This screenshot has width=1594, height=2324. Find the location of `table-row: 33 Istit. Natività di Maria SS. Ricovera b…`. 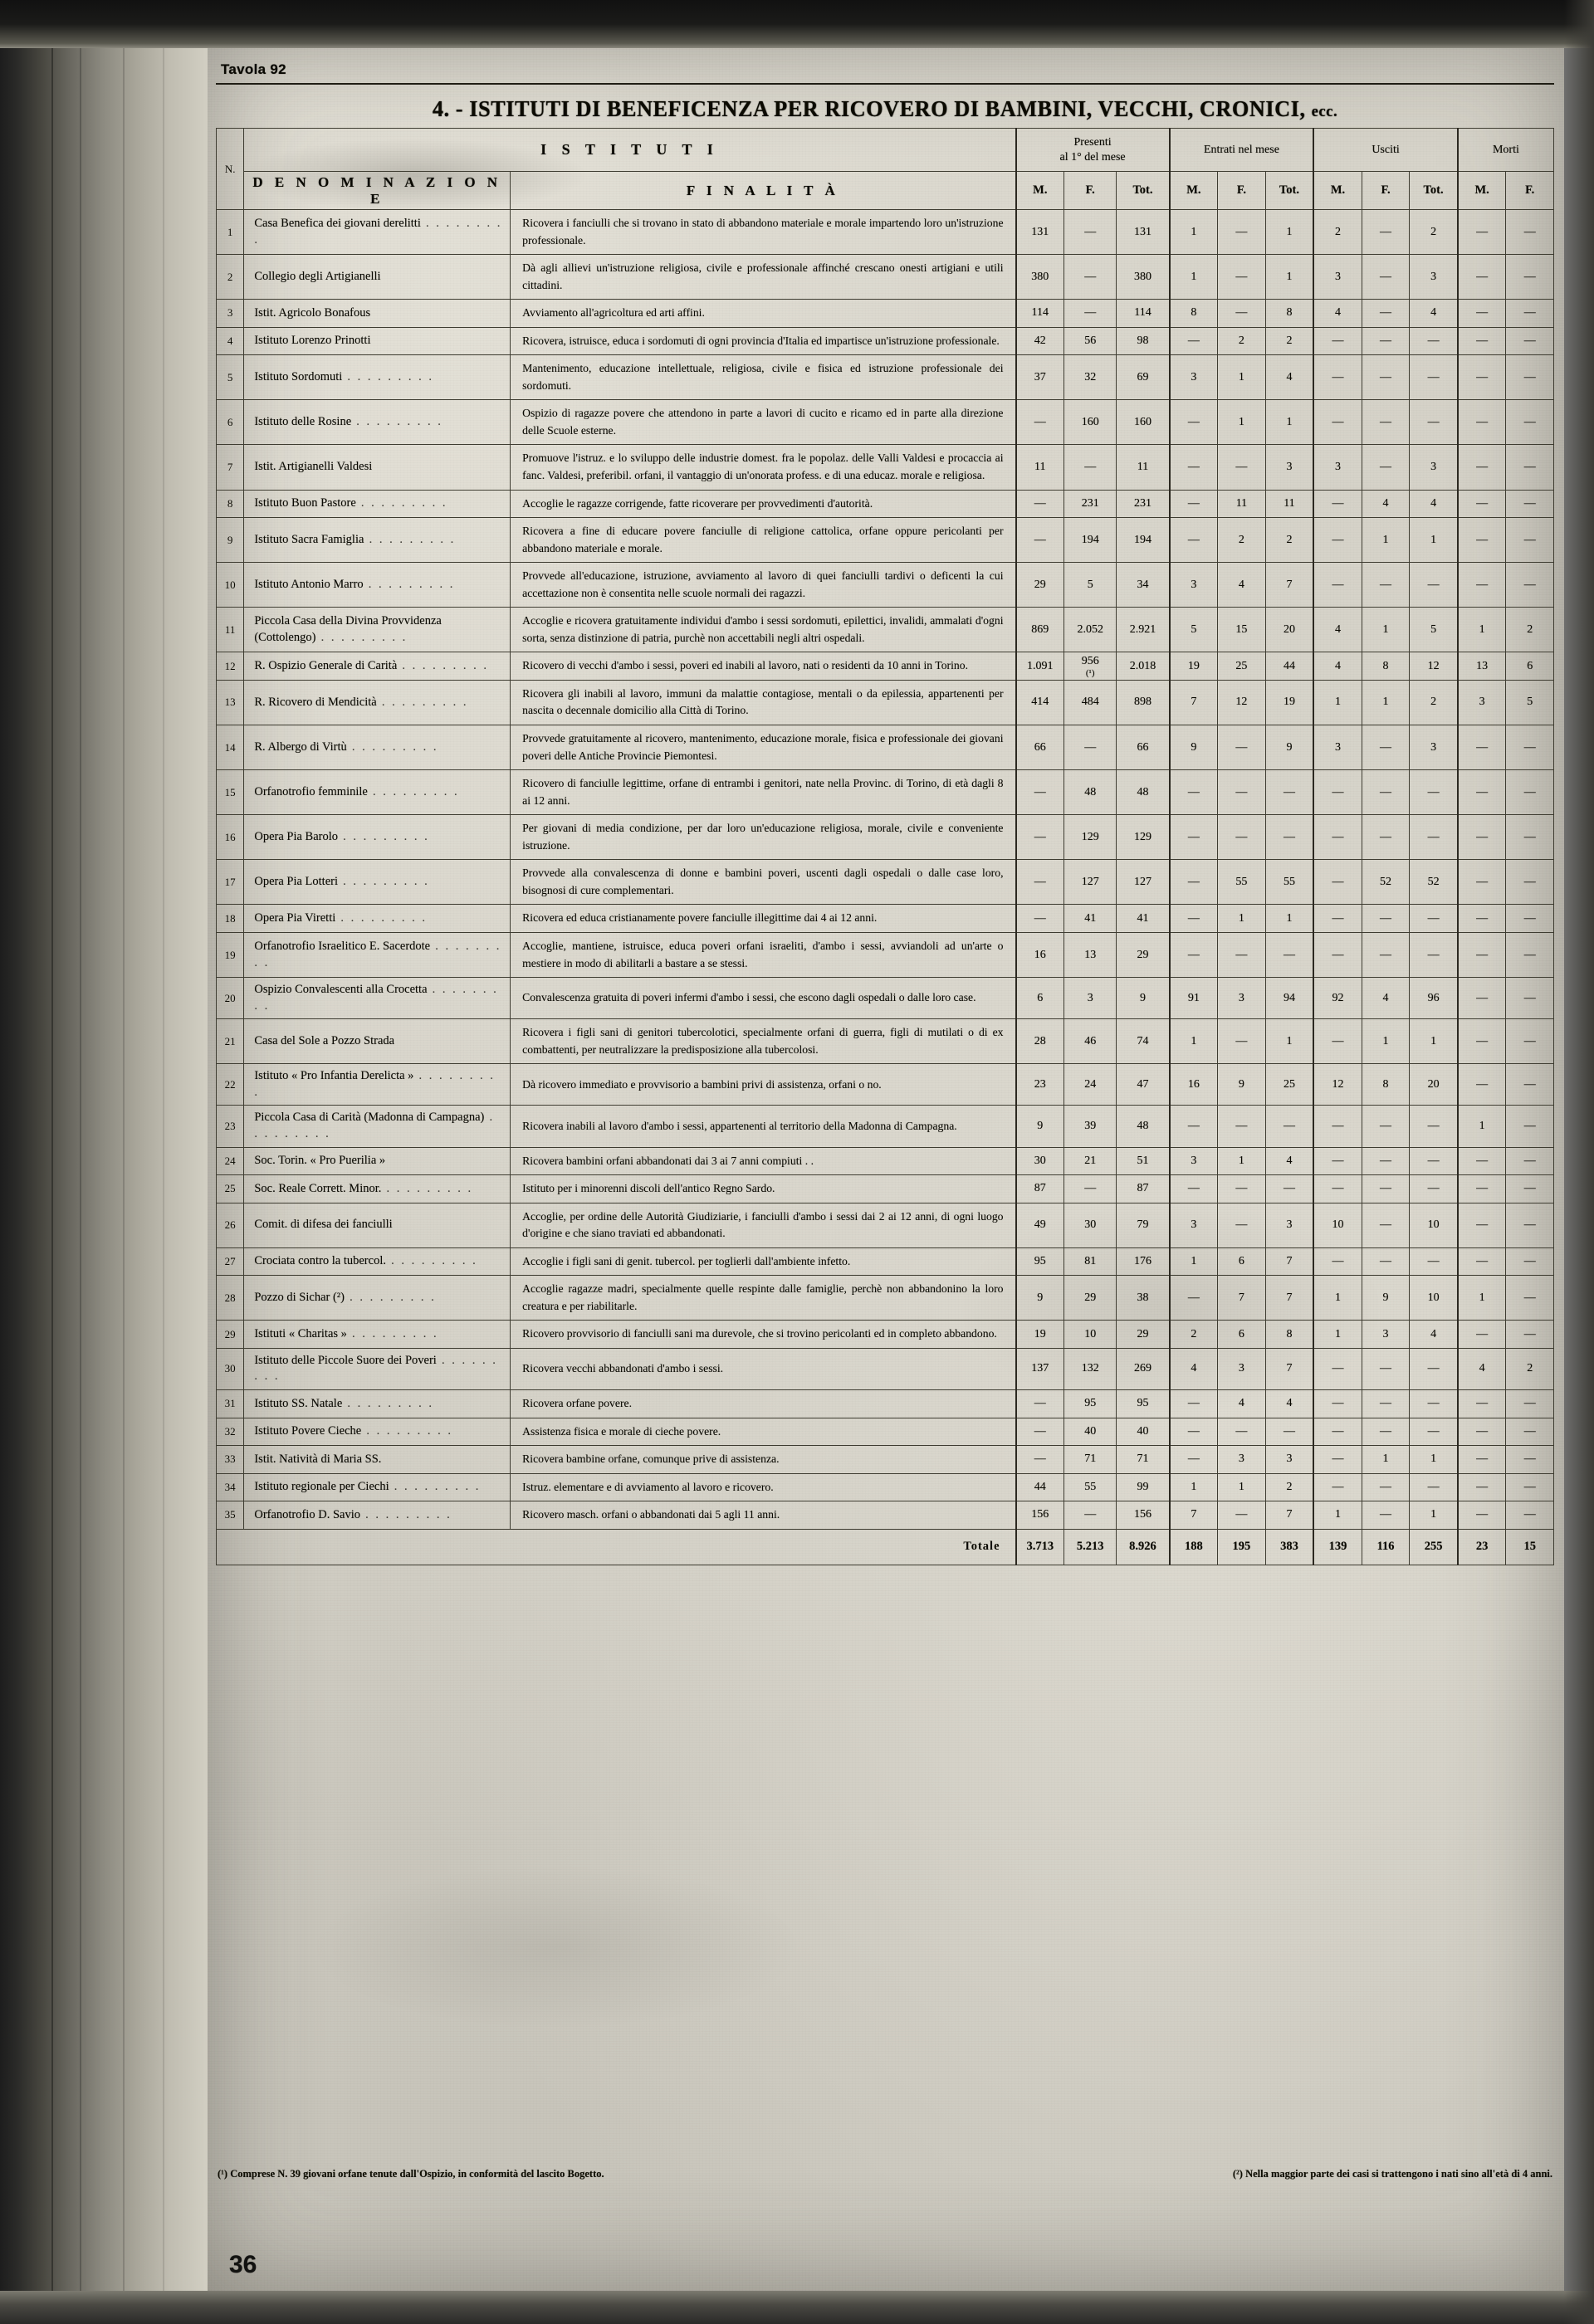

table-row: 33 Istit. Natività di Maria SS. Ricovera b… is located at coordinates (884, 1459).